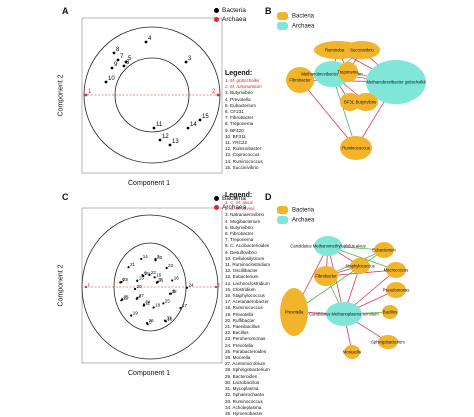 The width and height of the screenshot is (474, 417). What do you see at coordinates (384, 250) in the screenshot?
I see `network-d-node-label: Eubacterium` at bounding box center [384, 250].